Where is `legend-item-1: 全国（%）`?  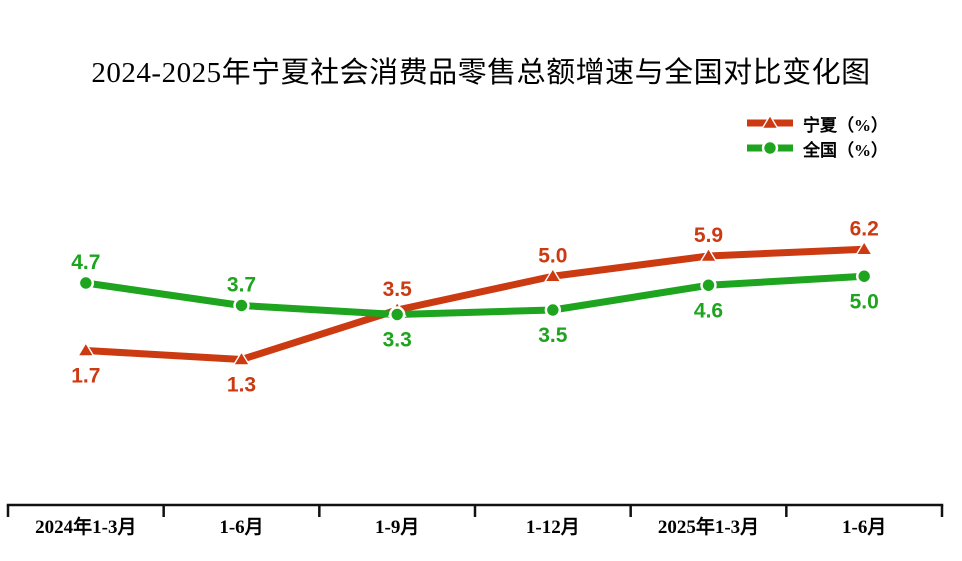 legend-item-1: 全国（%） is located at coordinates (817, 148).